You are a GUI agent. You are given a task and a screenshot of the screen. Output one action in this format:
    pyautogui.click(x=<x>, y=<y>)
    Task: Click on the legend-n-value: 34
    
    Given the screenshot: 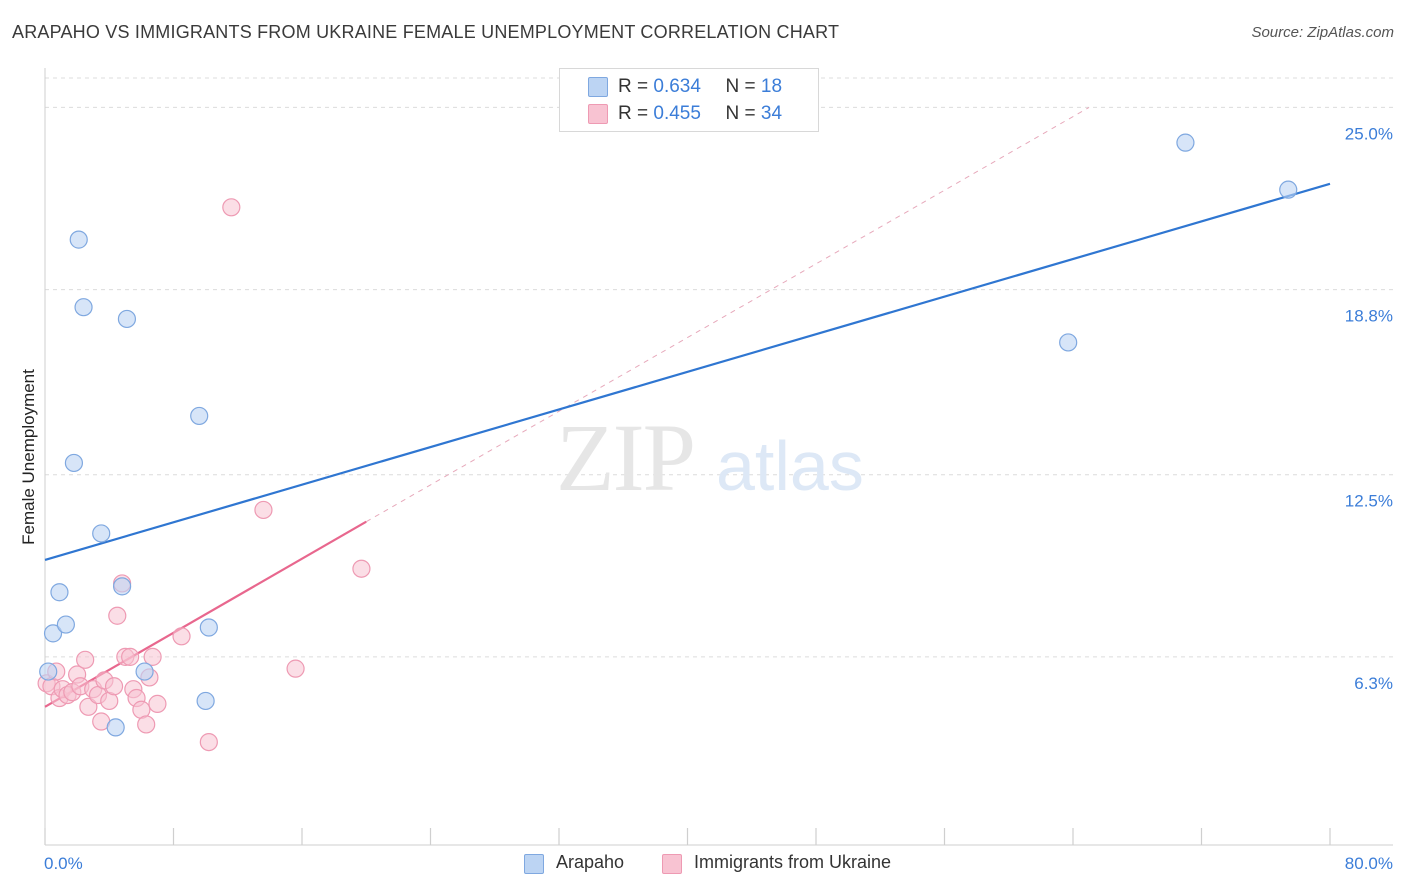 What is the action you would take?
    pyautogui.click(x=771, y=113)
    